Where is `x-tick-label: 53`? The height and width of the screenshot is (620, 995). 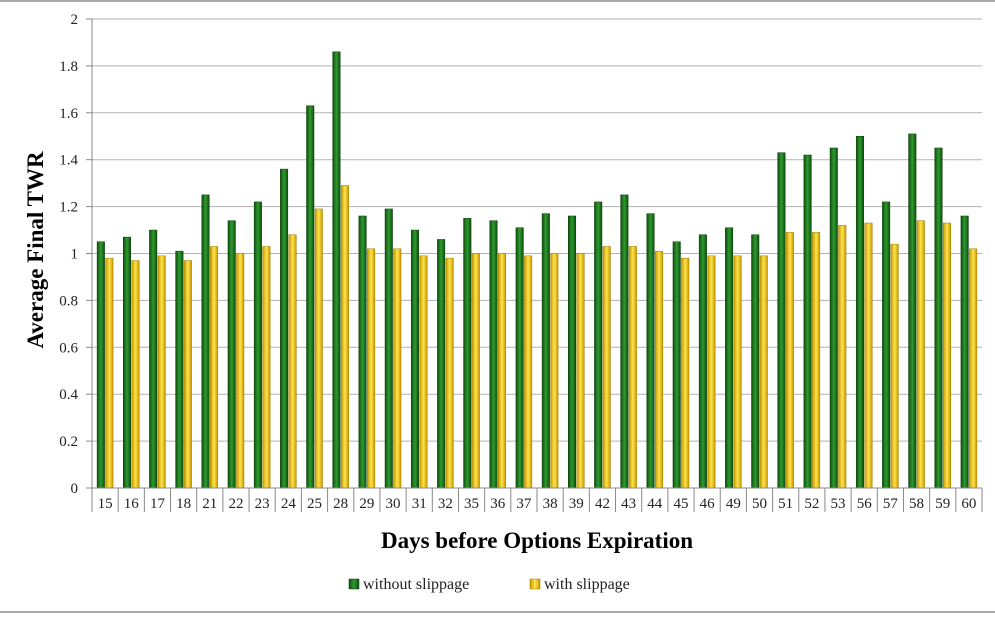 x-tick-label: 53 is located at coordinates (838, 504).